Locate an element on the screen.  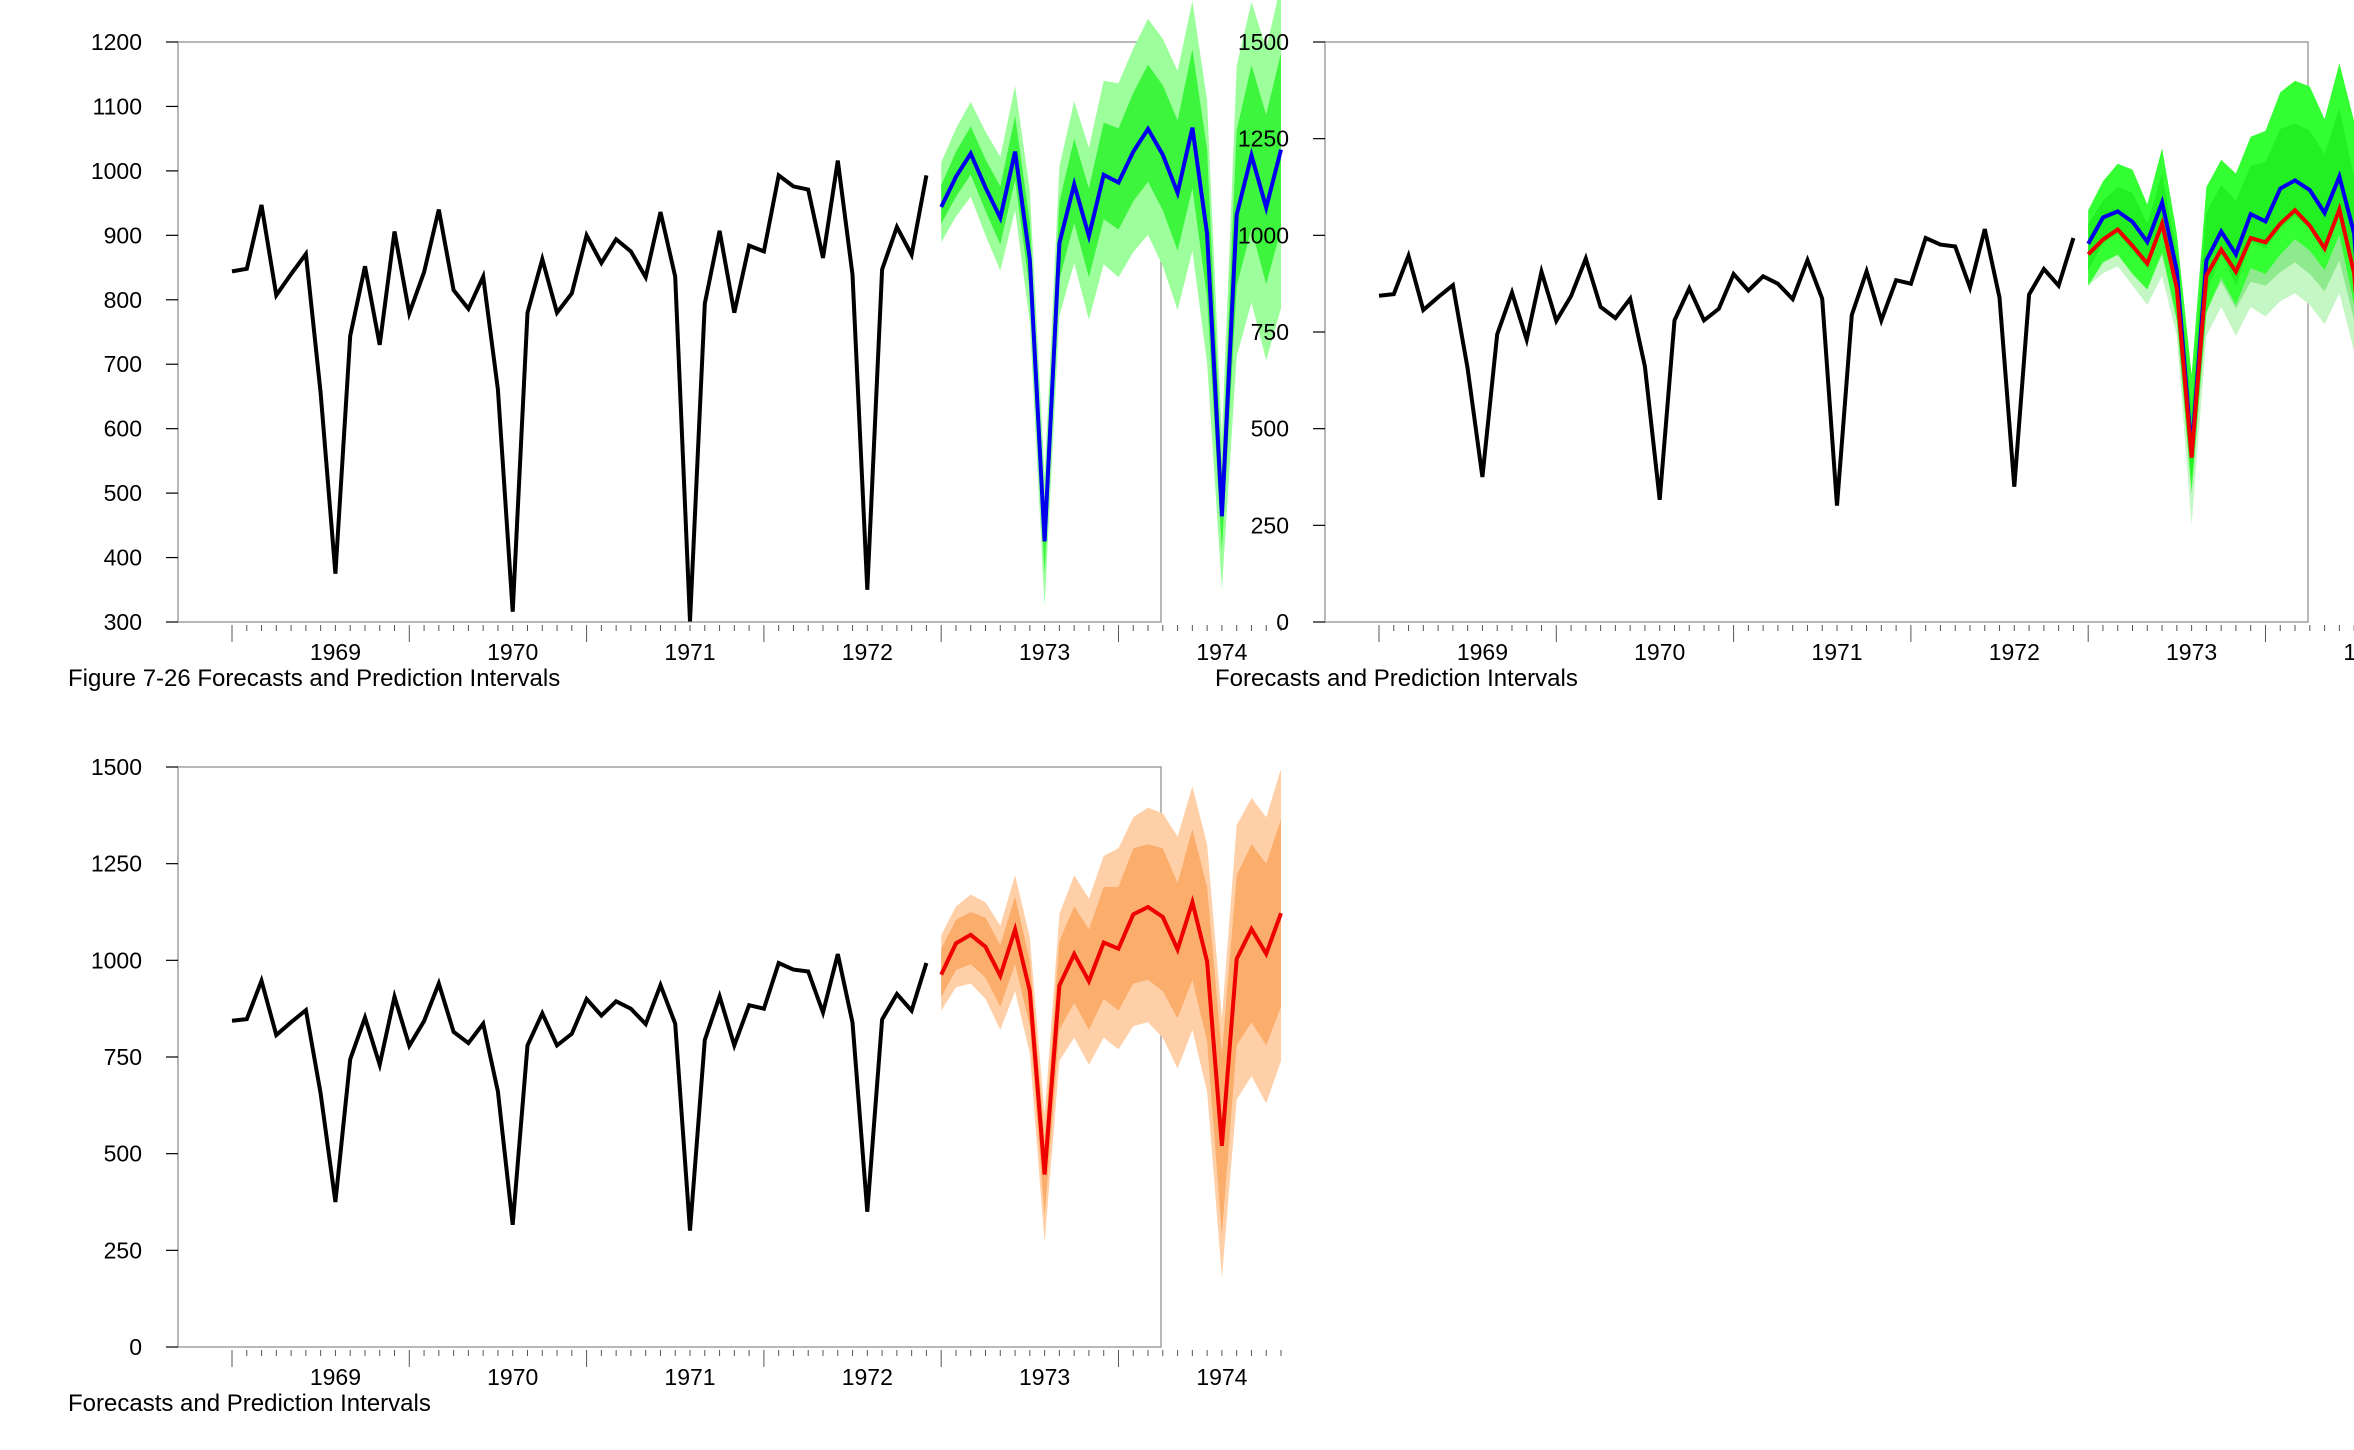
y-tick-label: 700 is located at coordinates (123, 364).